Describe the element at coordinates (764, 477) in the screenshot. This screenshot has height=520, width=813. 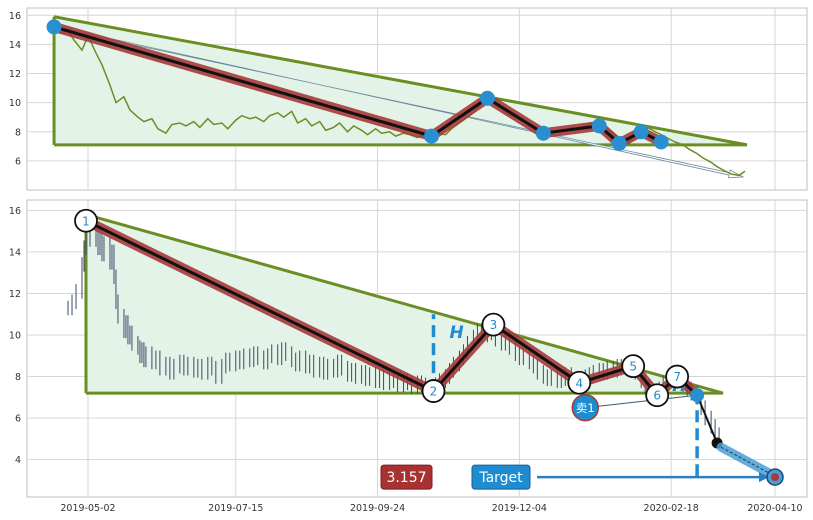
I see `target-arrow-head` at that location.